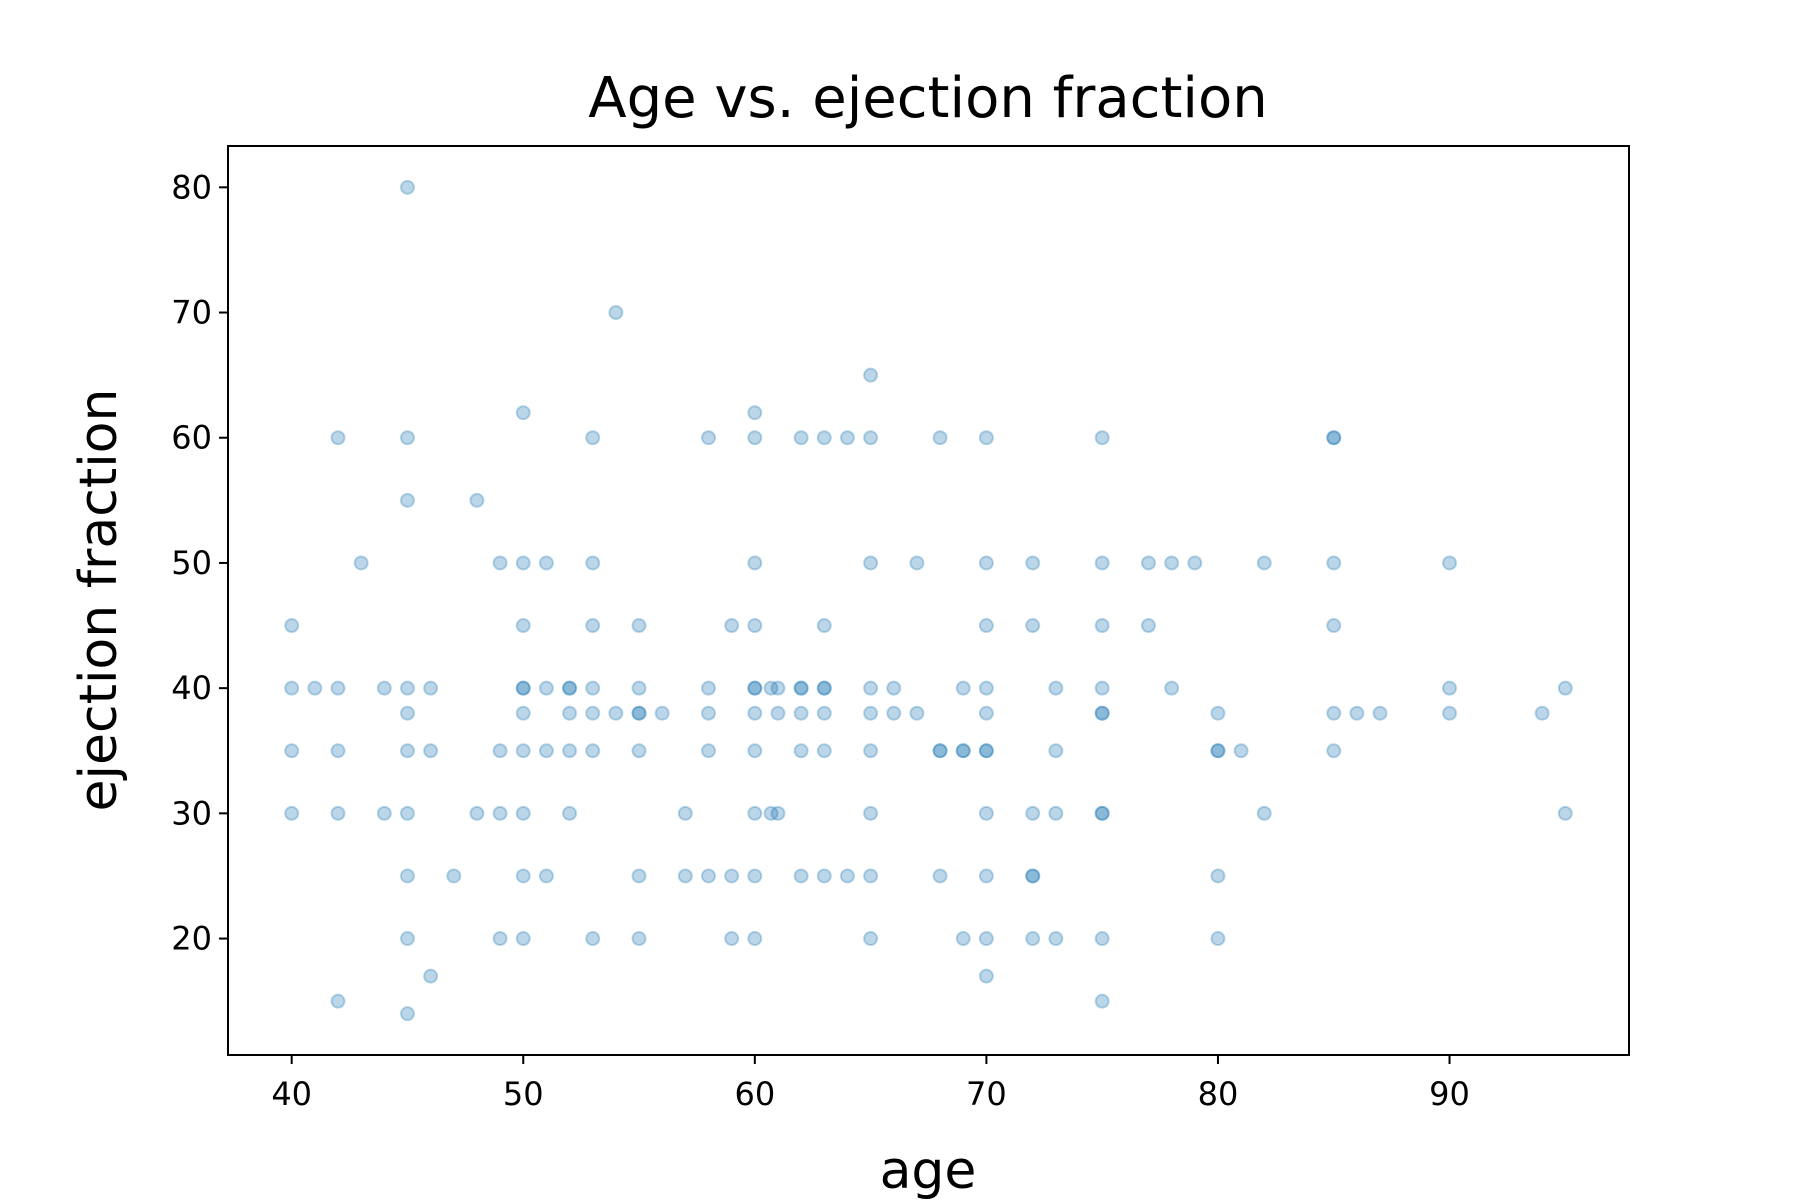  Describe the element at coordinates (1218, 1094) in the screenshot. I see `x-tick-label: 80` at that location.